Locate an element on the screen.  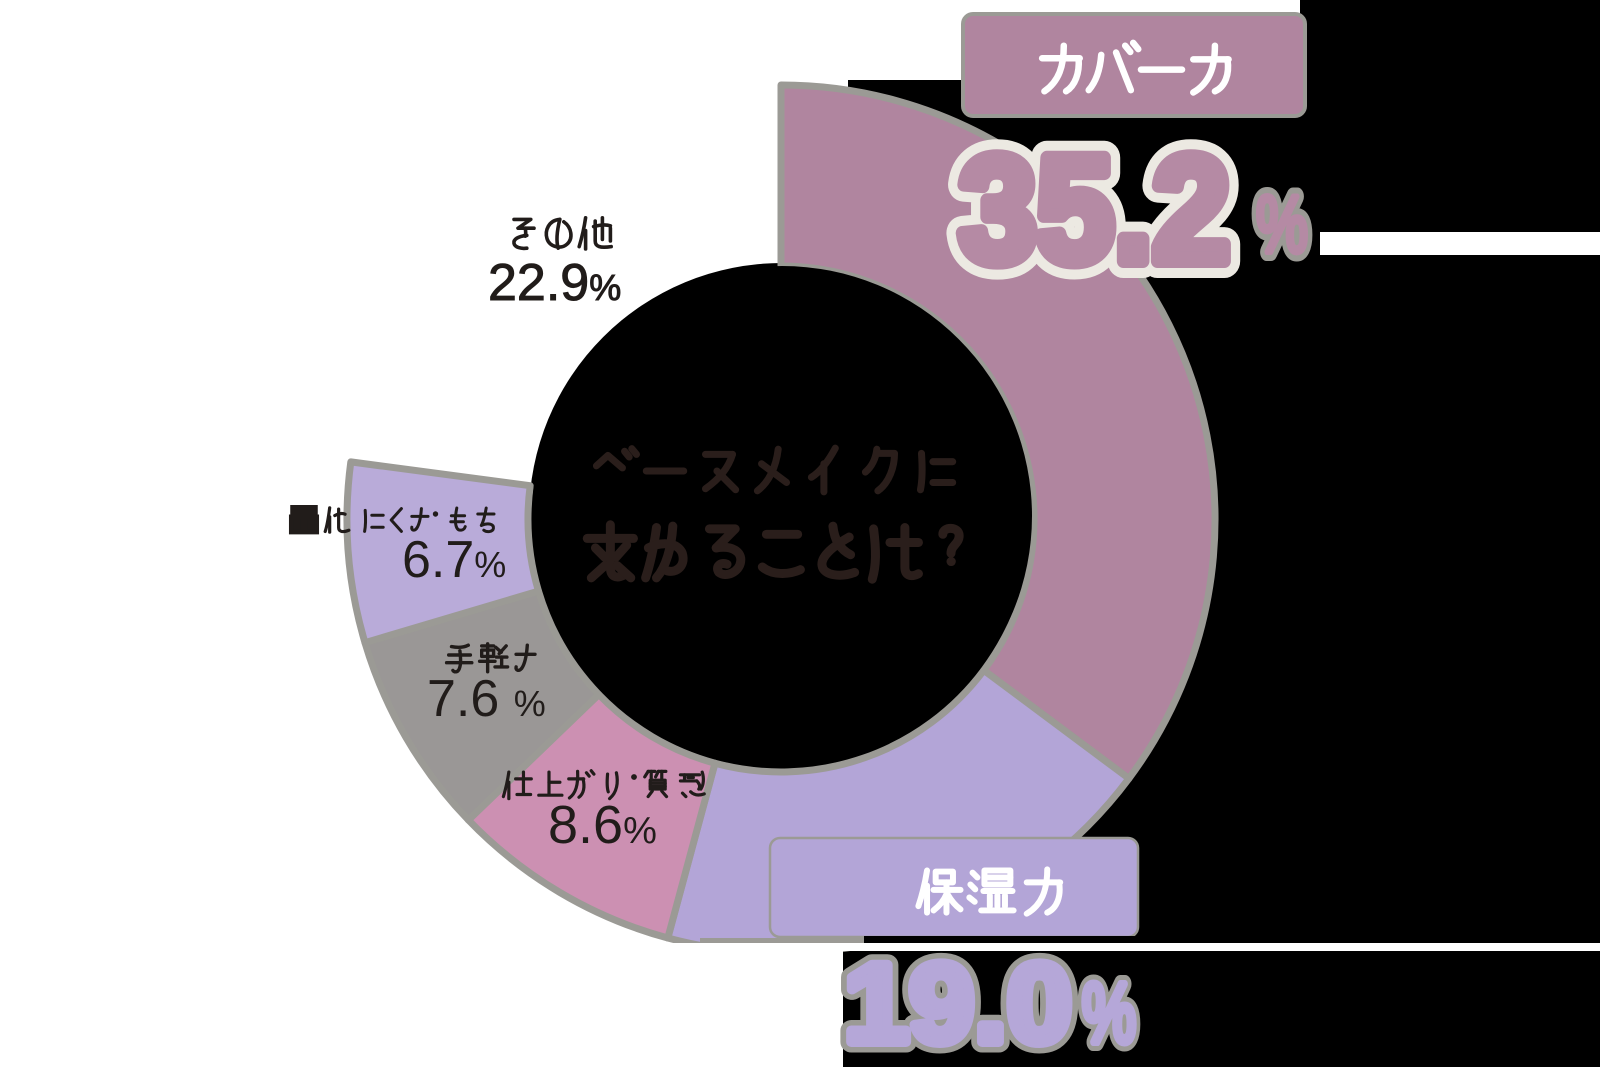
svg-text: 35.2 is located at coordinates (1094, 209).